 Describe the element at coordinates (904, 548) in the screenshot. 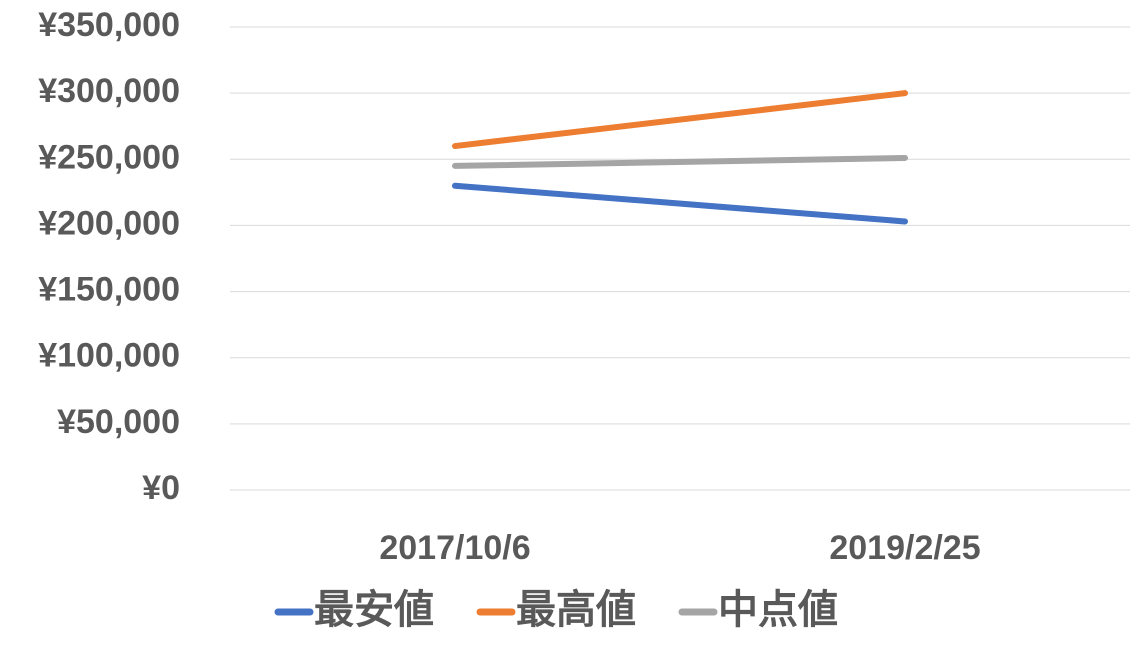

I see `x-tick-label: 2019/2/25` at that location.